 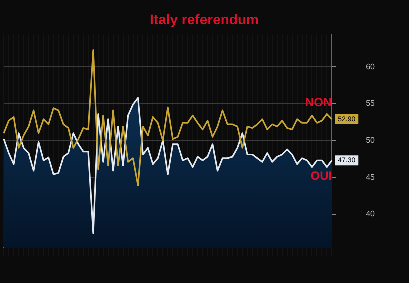 I want to click on y-tick-label: 45, so click(x=371, y=177).